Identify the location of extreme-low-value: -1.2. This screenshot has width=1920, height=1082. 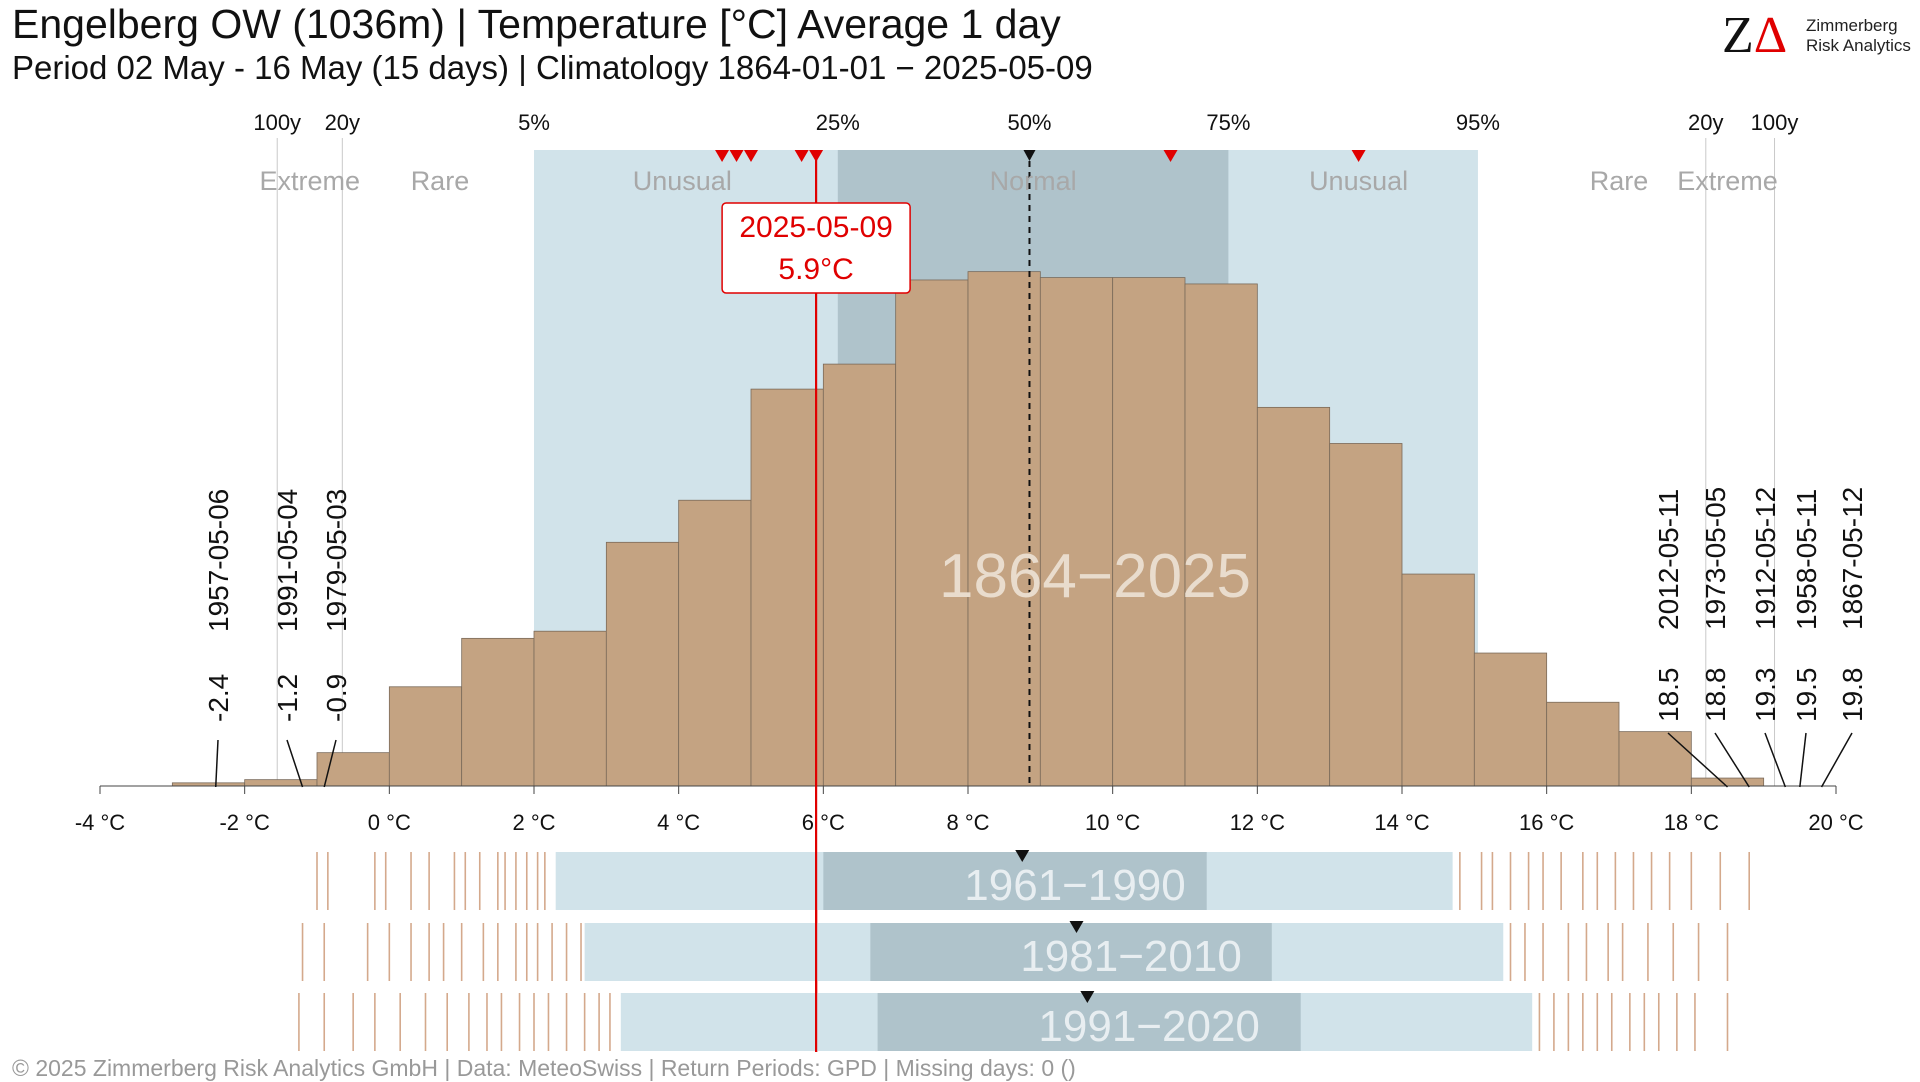
(287, 698).